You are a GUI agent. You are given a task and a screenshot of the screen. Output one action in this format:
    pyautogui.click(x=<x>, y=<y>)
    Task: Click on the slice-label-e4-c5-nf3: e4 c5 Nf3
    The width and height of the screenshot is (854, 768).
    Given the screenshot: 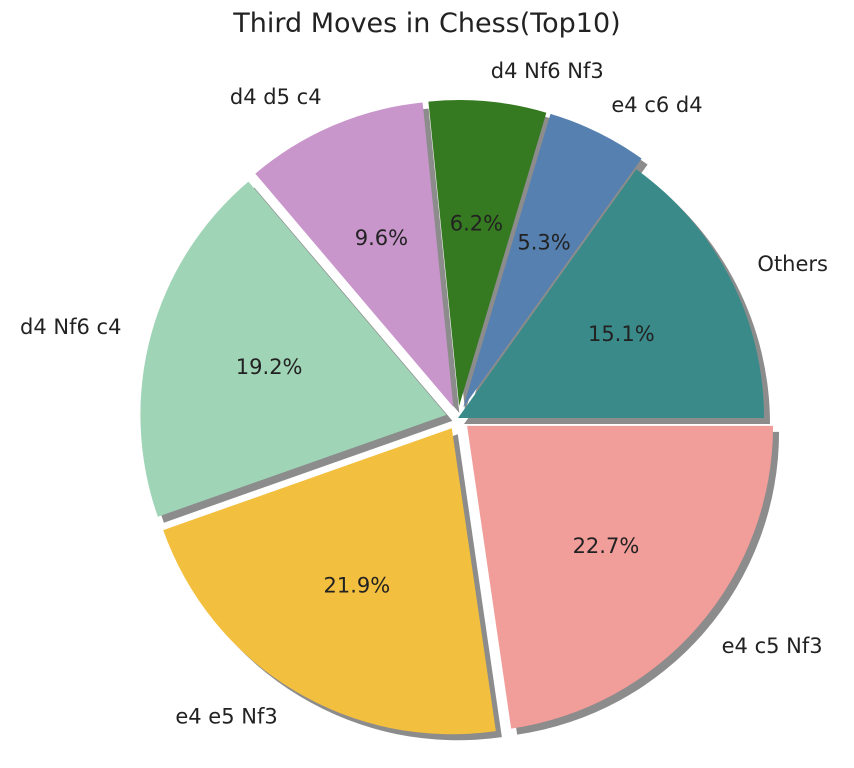 What is the action you would take?
    pyautogui.click(x=772, y=646)
    